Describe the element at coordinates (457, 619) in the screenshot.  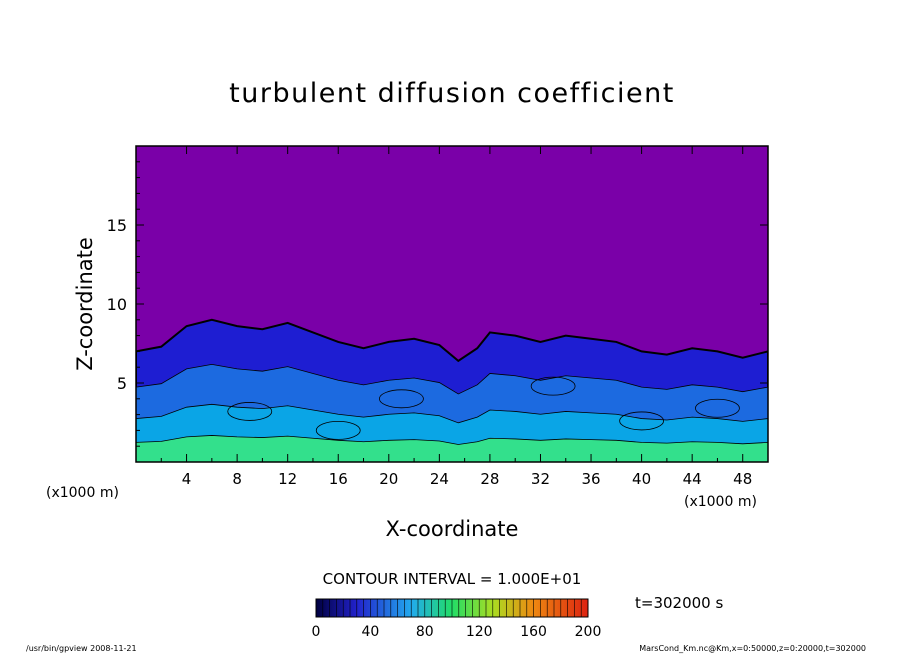
I see `colorbar: 0 40 80 120 160 200` at that location.